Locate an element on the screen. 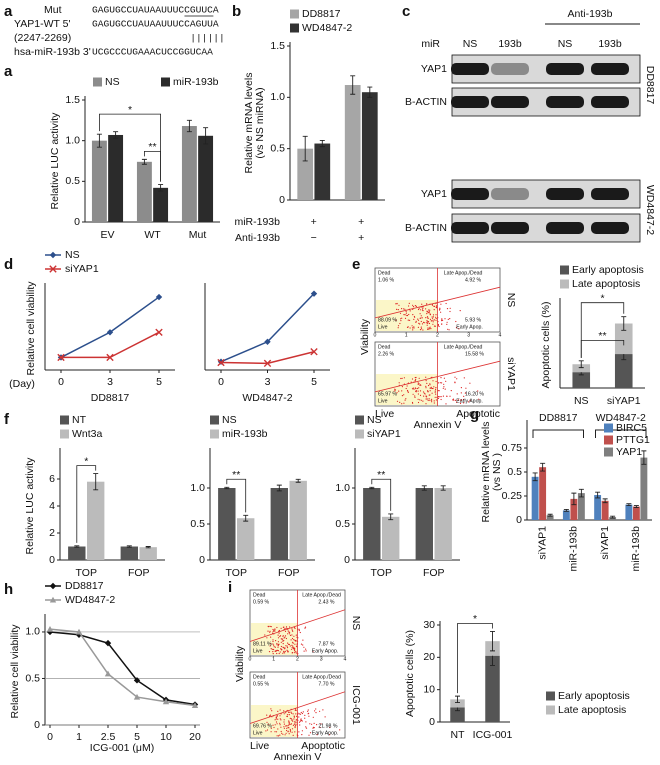 The image size is (660, 765). x-tick-label: NS is located at coordinates (581, 401).